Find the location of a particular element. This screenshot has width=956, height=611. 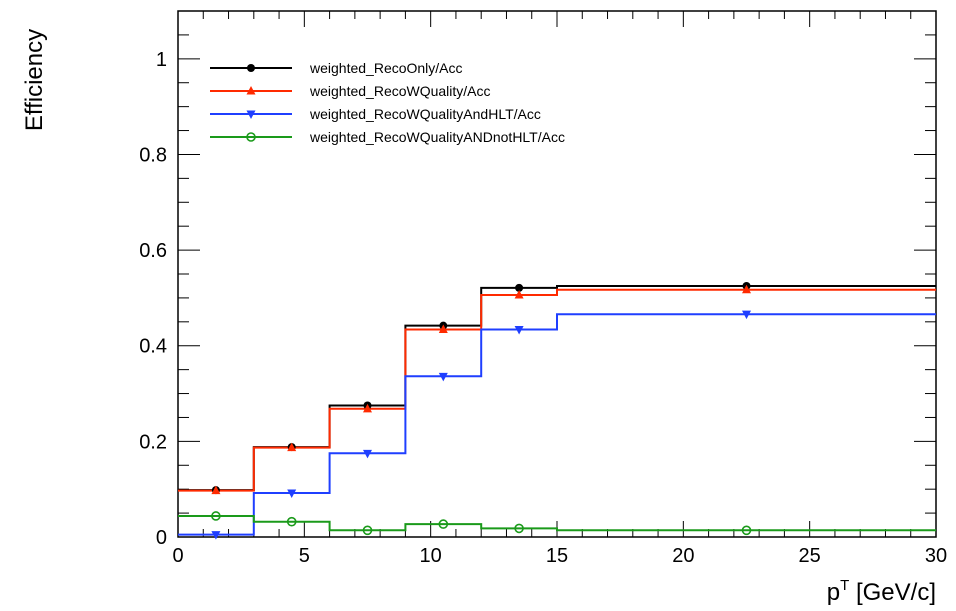

y-tick-label: 0.4 is located at coordinates (153, 347).